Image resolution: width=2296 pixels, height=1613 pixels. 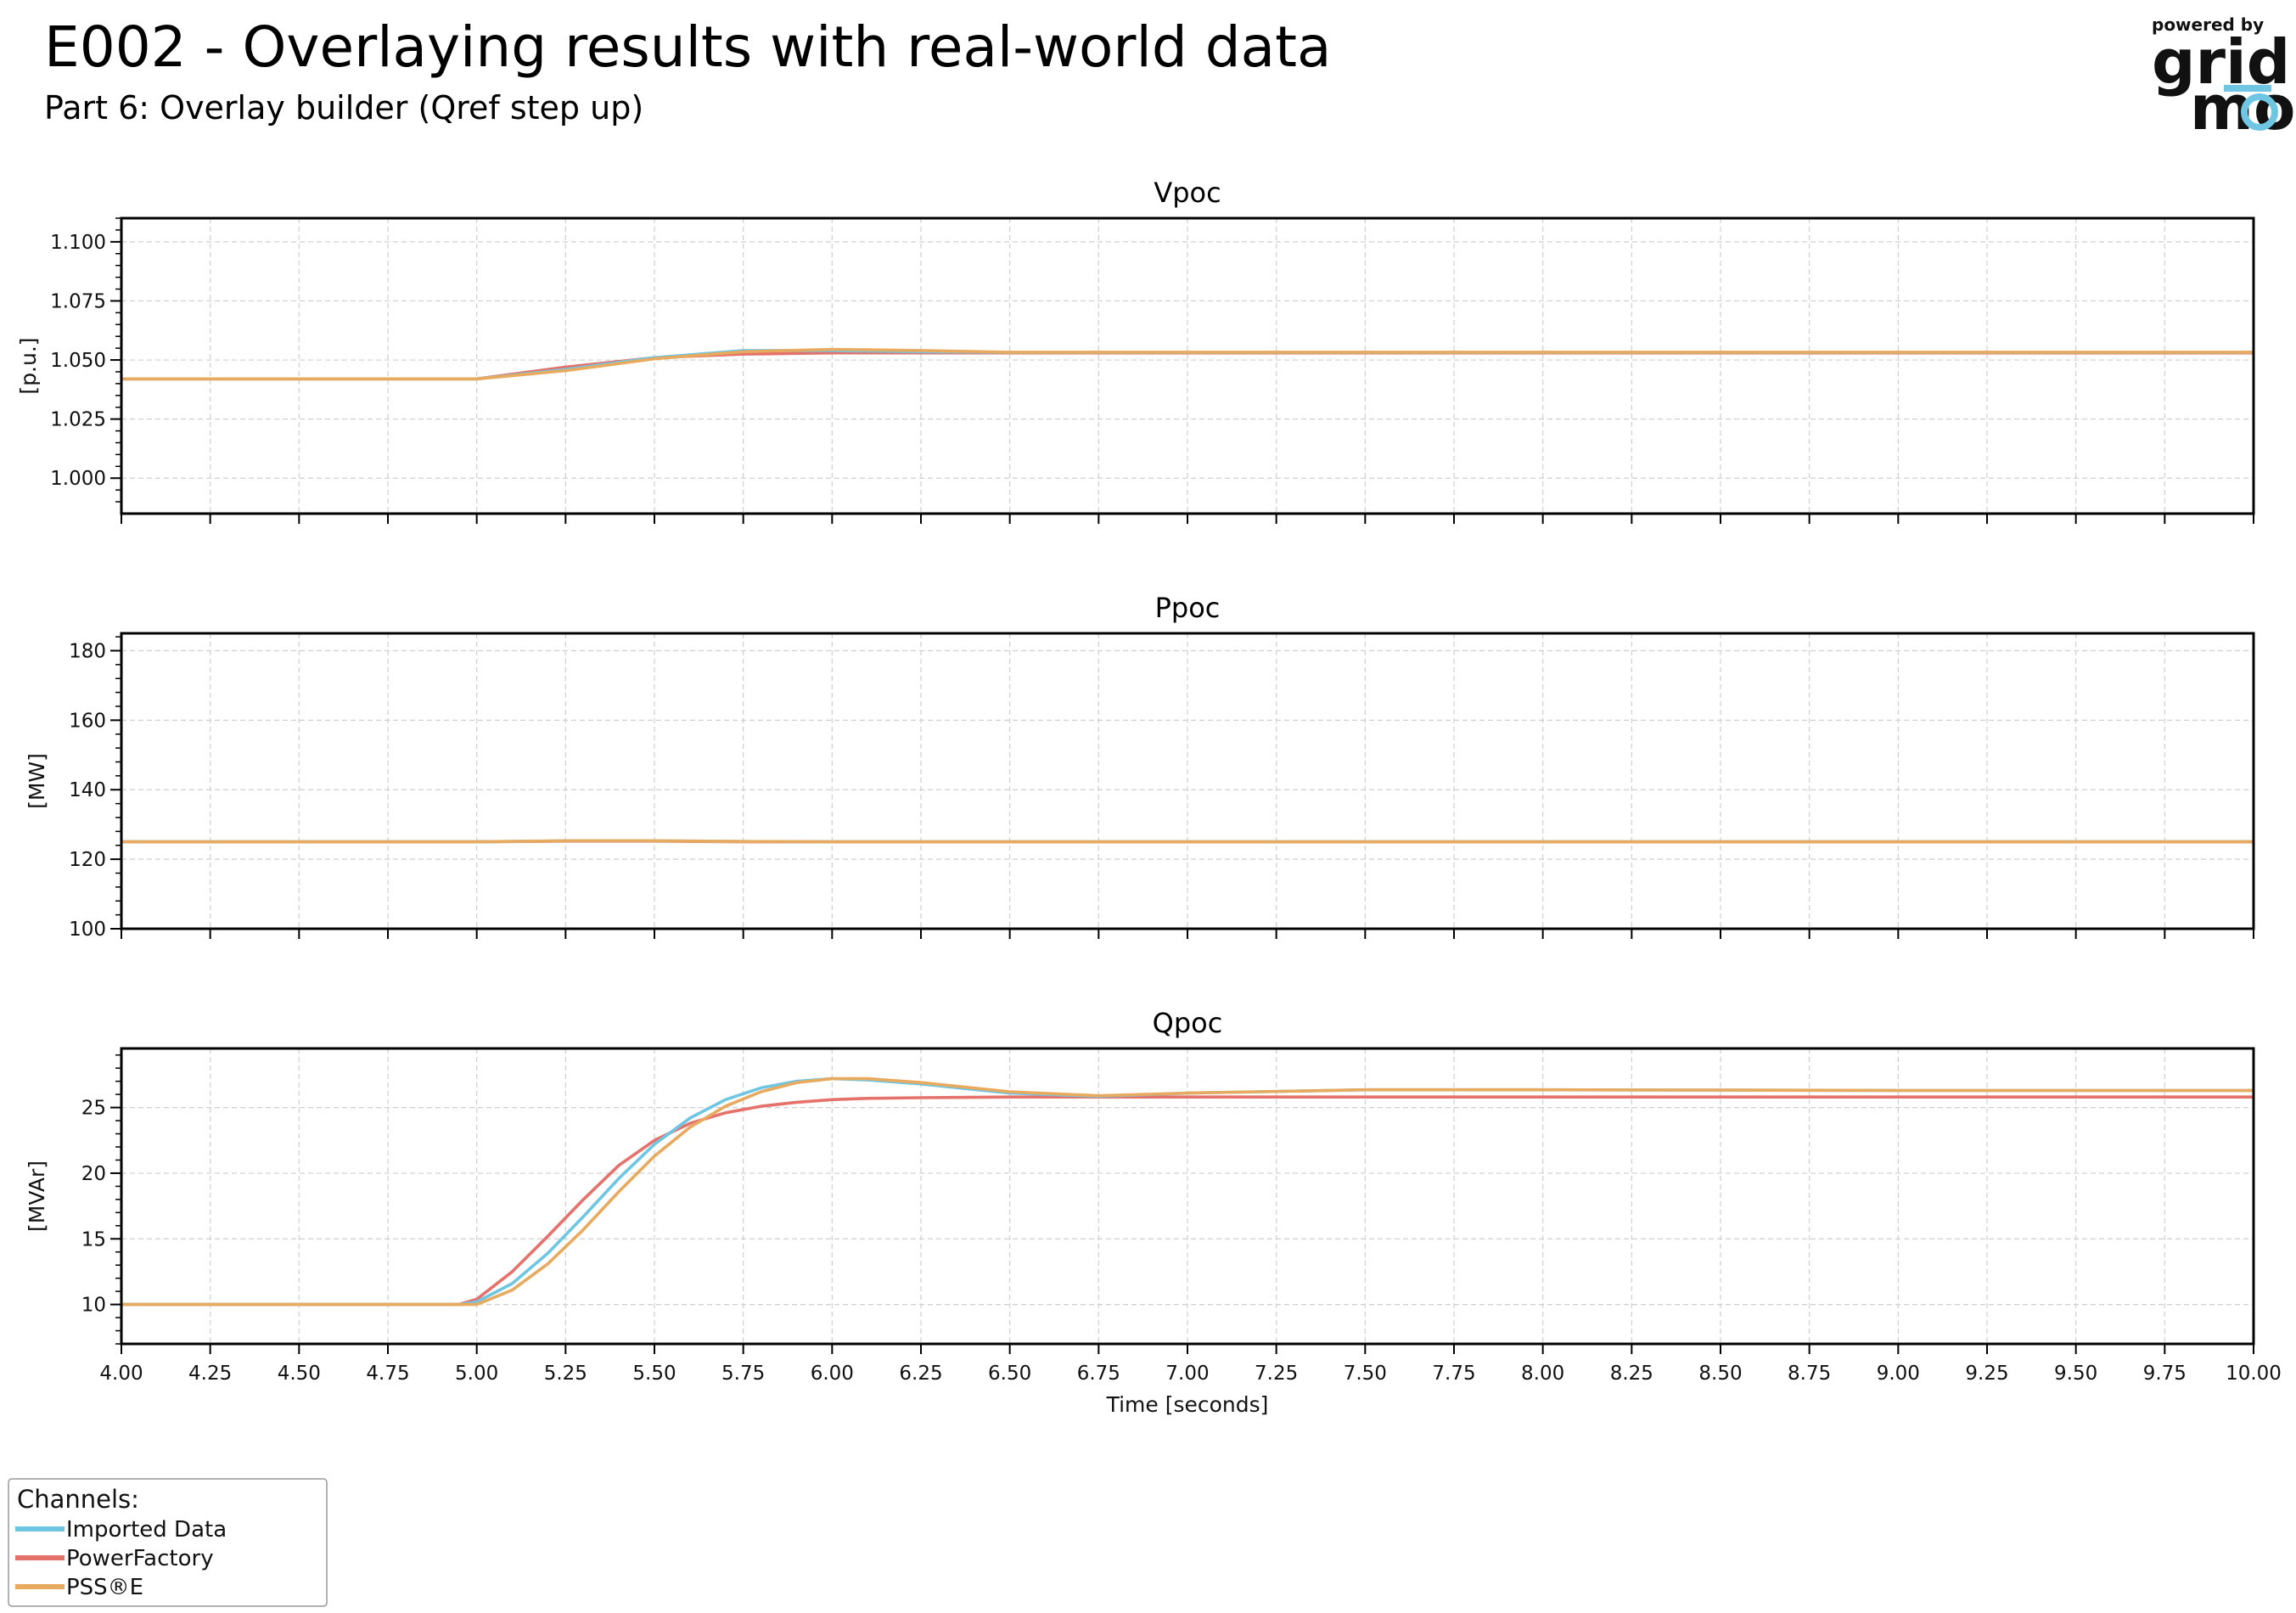 I want to click on x-tick-label: 9.00, so click(x=1898, y=1374).